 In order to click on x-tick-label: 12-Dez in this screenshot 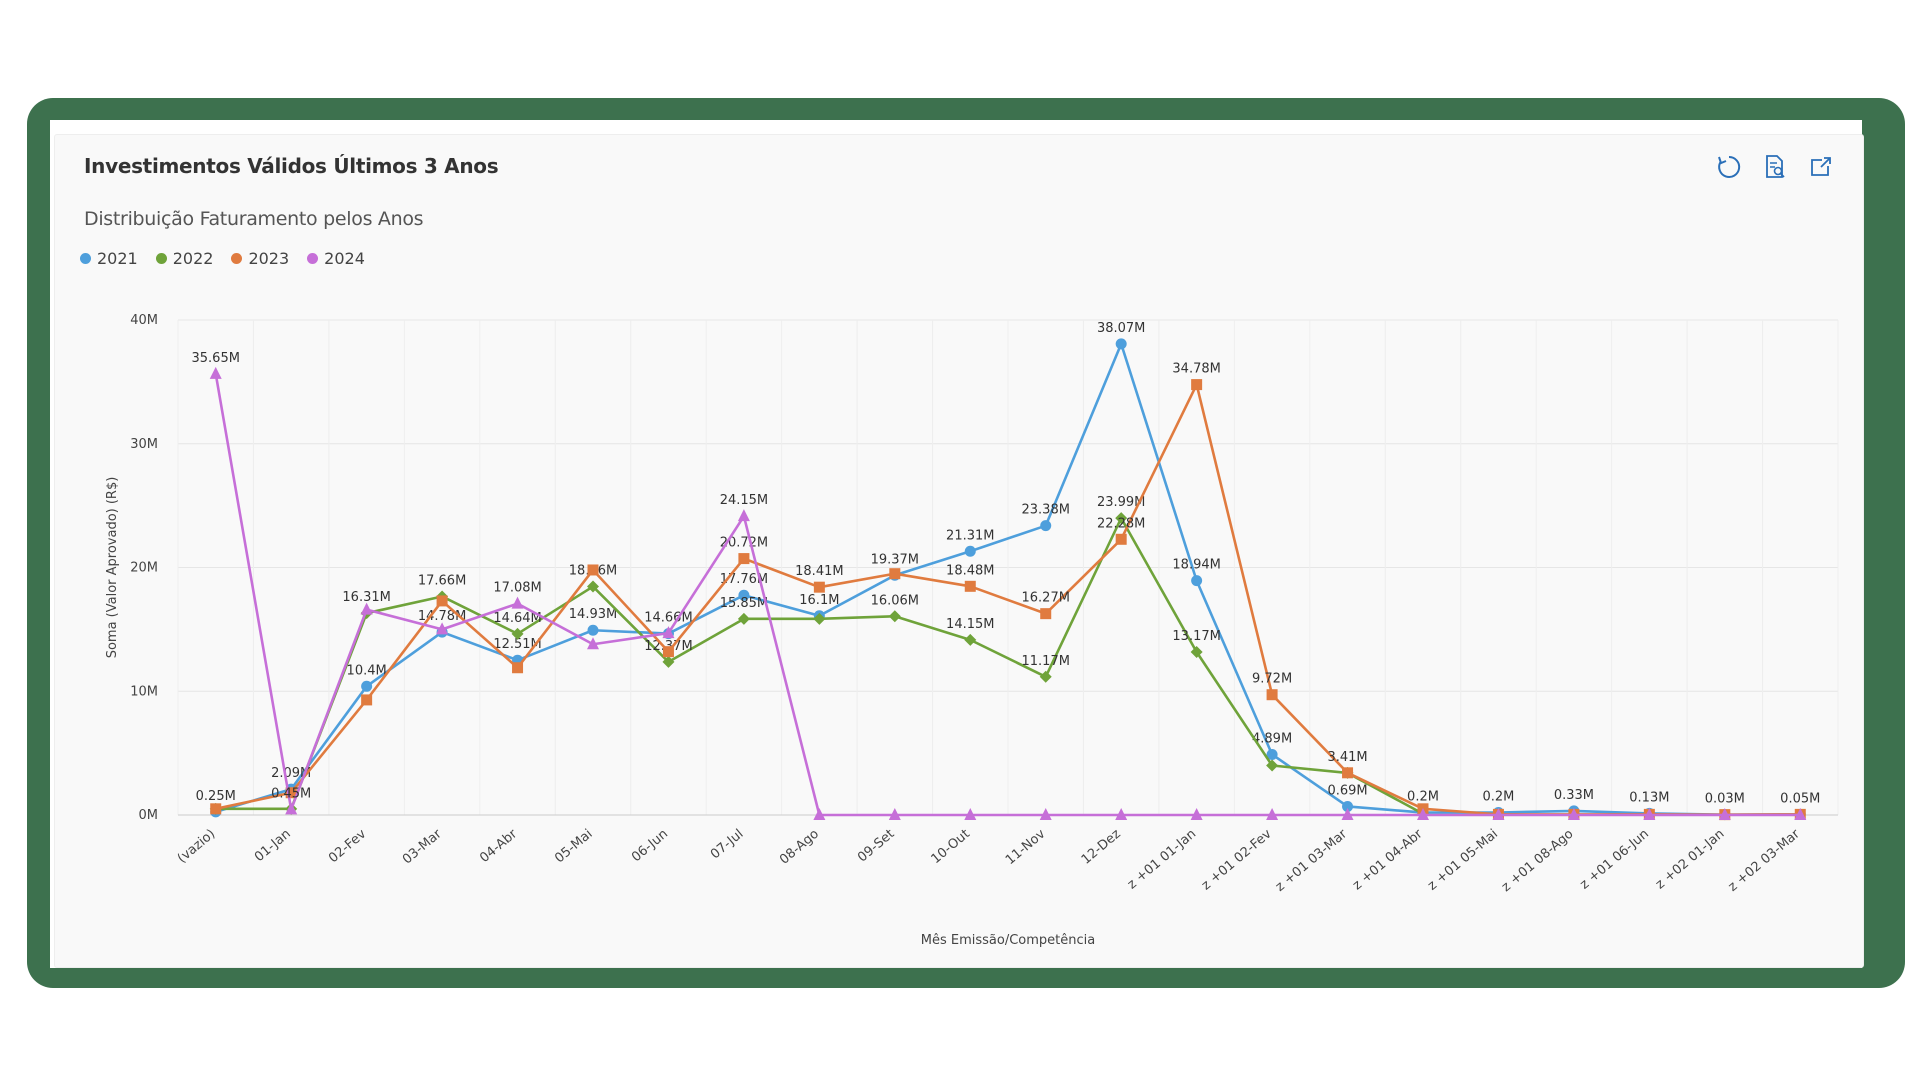, I will do `click(1101, 846)`.